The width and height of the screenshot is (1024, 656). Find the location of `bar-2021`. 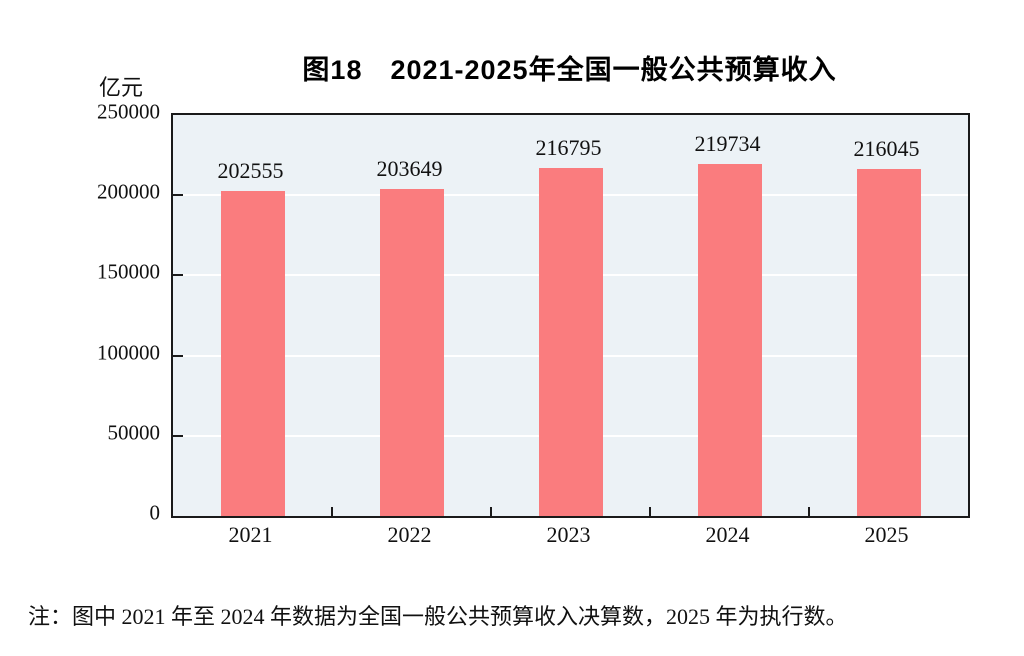

bar-2021 is located at coordinates (252, 353).